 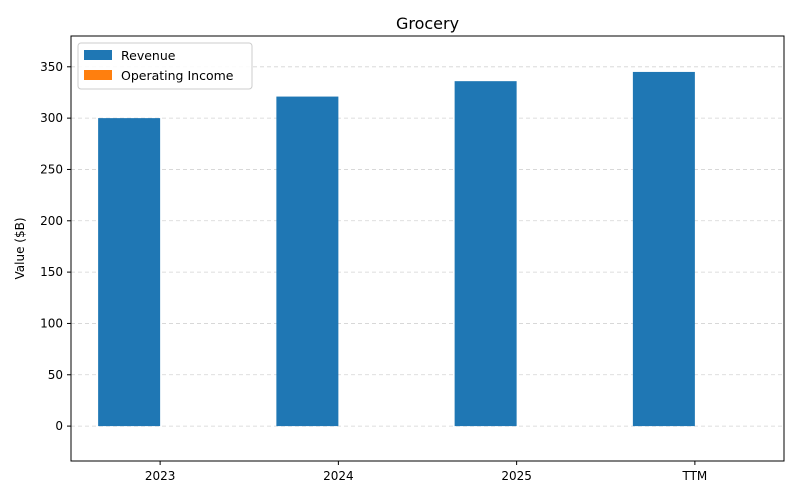 What do you see at coordinates (20, 249) in the screenshot?
I see `y-axis-label: Value ($B)` at bounding box center [20, 249].